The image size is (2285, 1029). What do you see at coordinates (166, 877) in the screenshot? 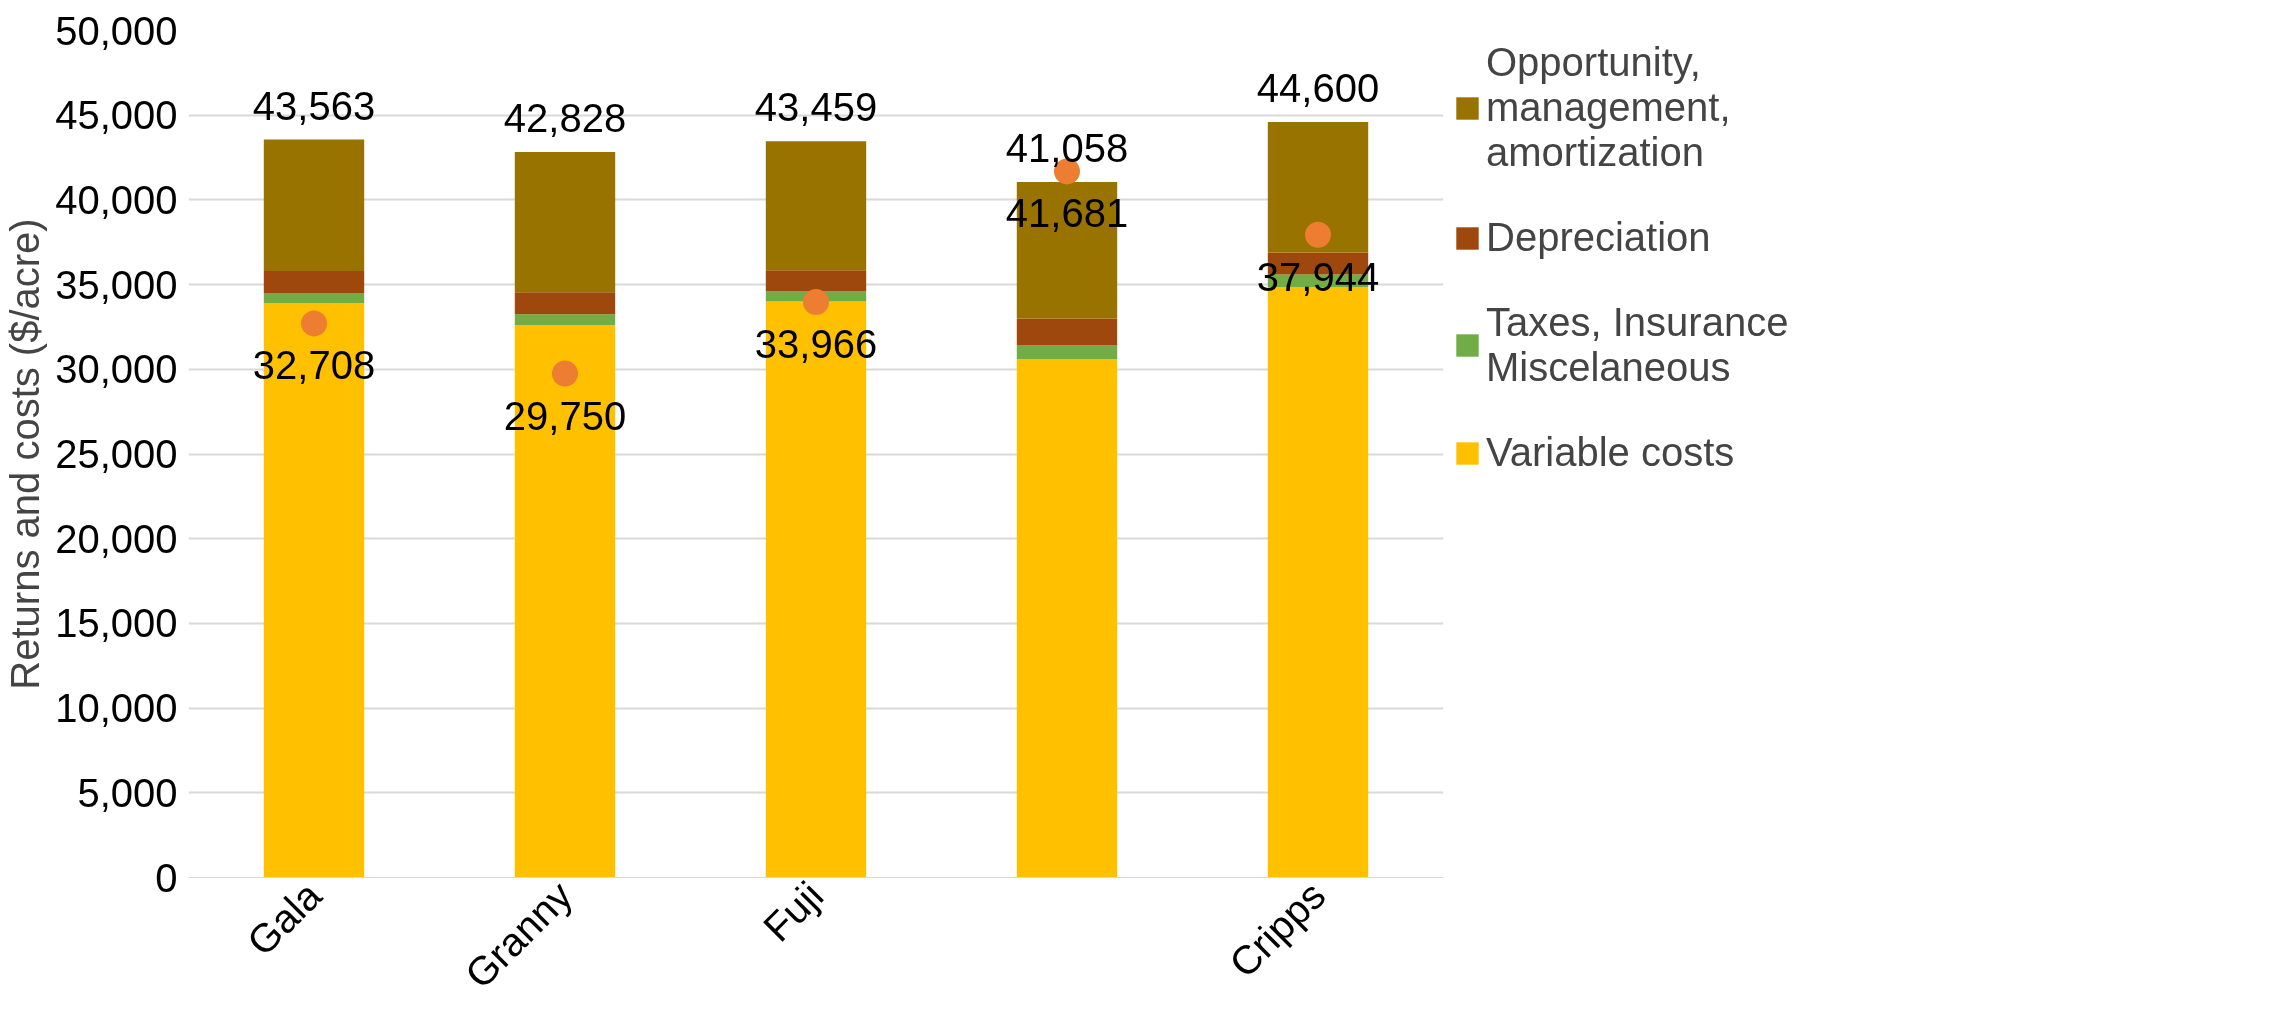
I see `y-tick-label: 0` at bounding box center [166, 877].